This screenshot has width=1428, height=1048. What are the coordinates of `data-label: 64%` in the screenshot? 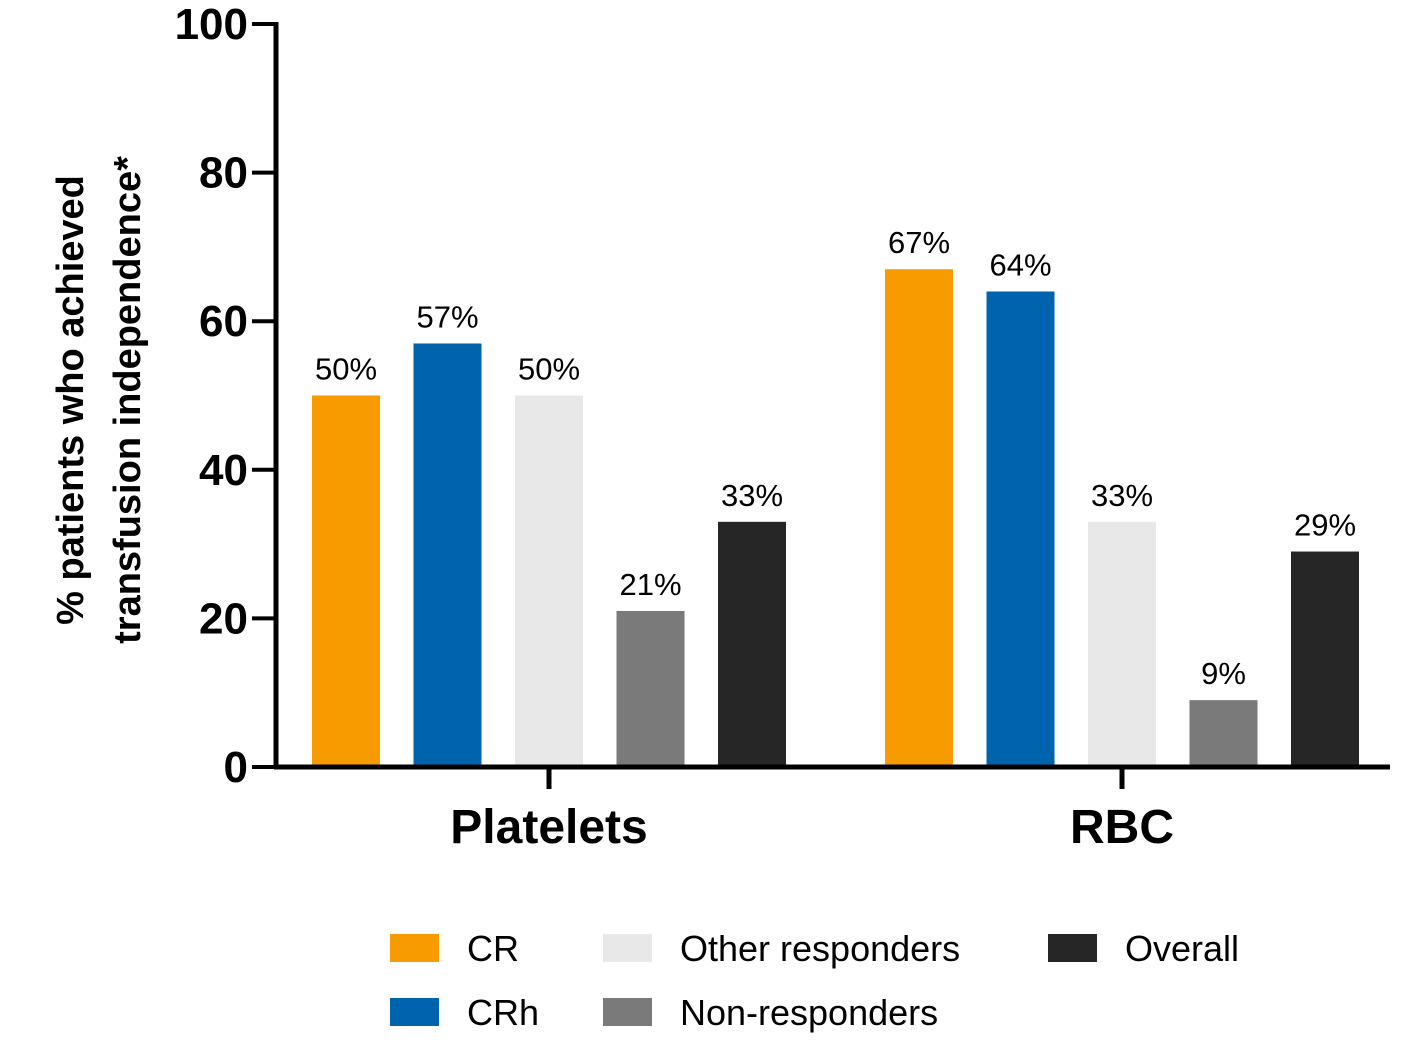 It's located at (1020, 264).